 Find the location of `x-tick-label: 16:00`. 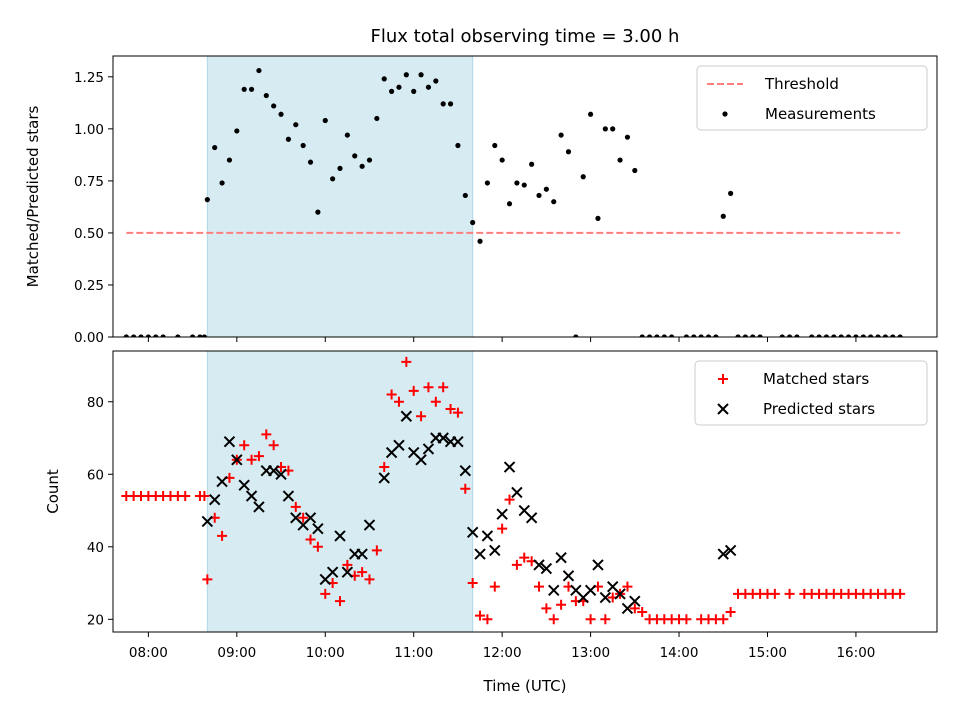

x-tick-label: 16:00 is located at coordinates (855, 653).